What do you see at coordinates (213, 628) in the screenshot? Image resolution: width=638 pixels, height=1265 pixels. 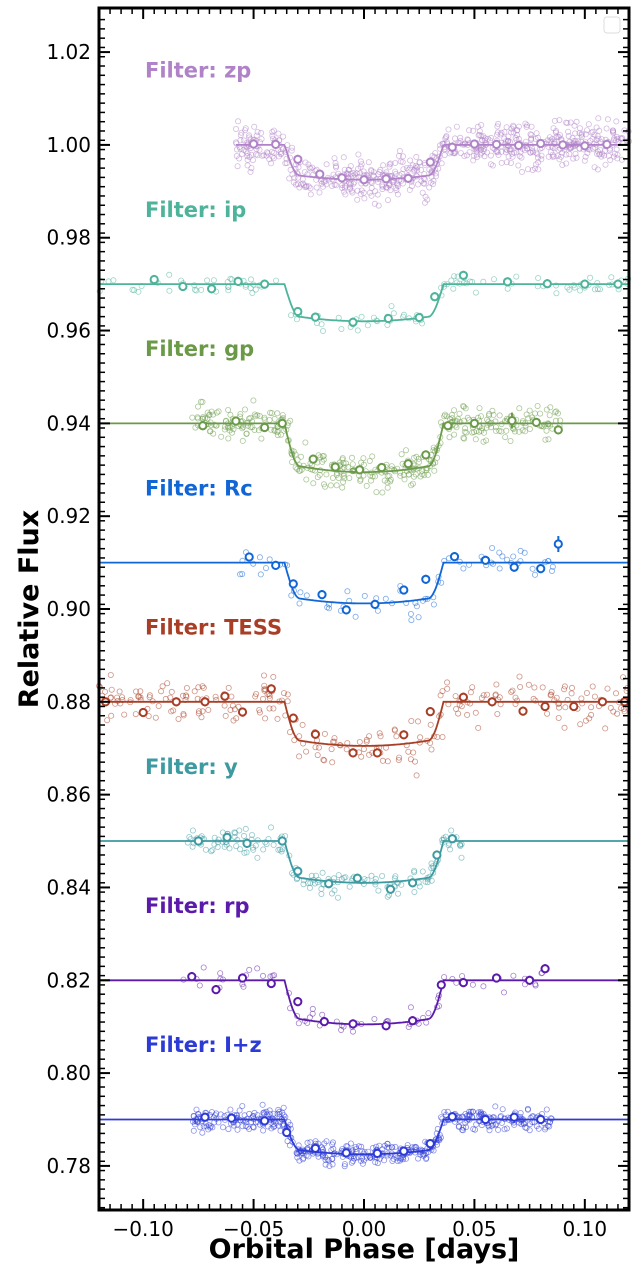 I see `filter-label: Filter: TESS` at bounding box center [213, 628].